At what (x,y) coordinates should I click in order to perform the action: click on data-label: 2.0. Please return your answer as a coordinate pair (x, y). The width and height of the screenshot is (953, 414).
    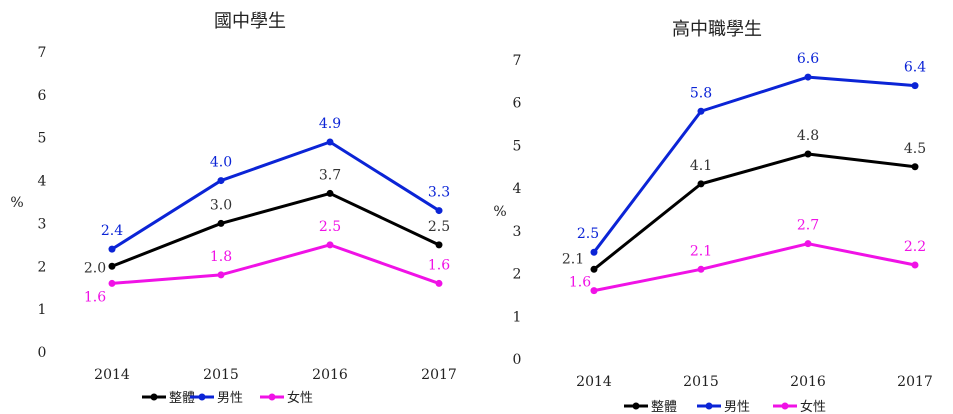
    Looking at the image, I should click on (95, 268).